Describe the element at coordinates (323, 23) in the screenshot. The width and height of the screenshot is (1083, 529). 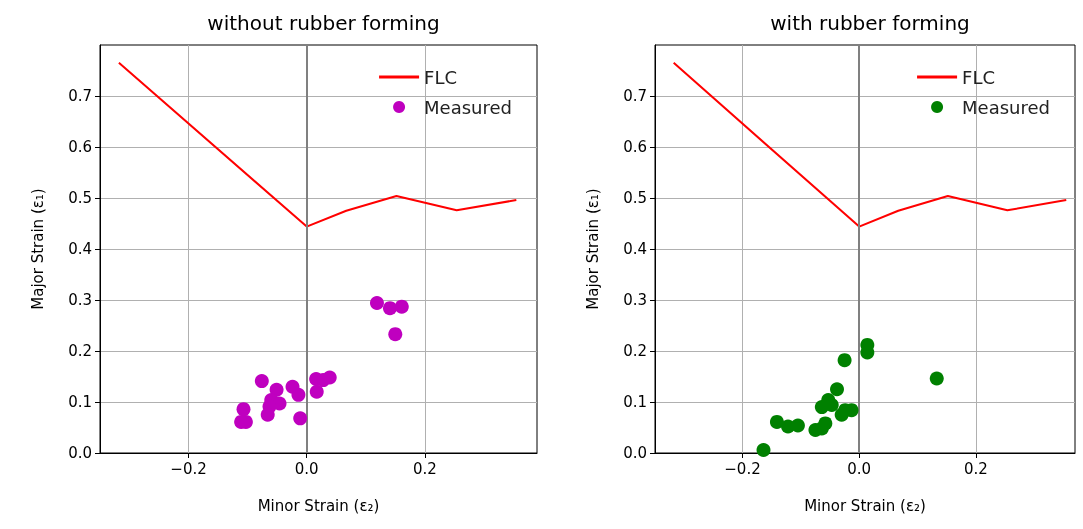
I see `chart-title: without rubber forming` at that location.